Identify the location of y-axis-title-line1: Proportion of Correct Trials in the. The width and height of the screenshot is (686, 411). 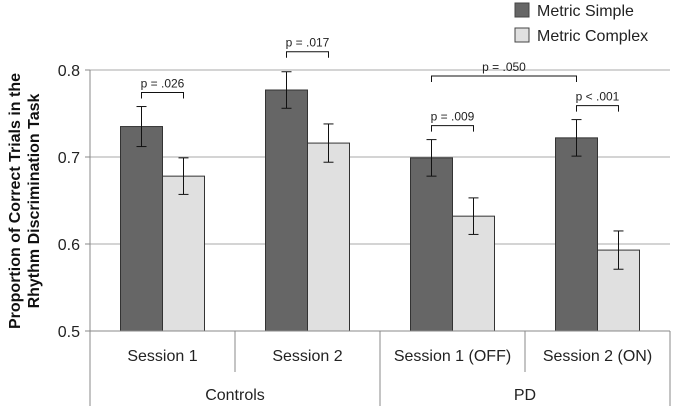
(15, 201).